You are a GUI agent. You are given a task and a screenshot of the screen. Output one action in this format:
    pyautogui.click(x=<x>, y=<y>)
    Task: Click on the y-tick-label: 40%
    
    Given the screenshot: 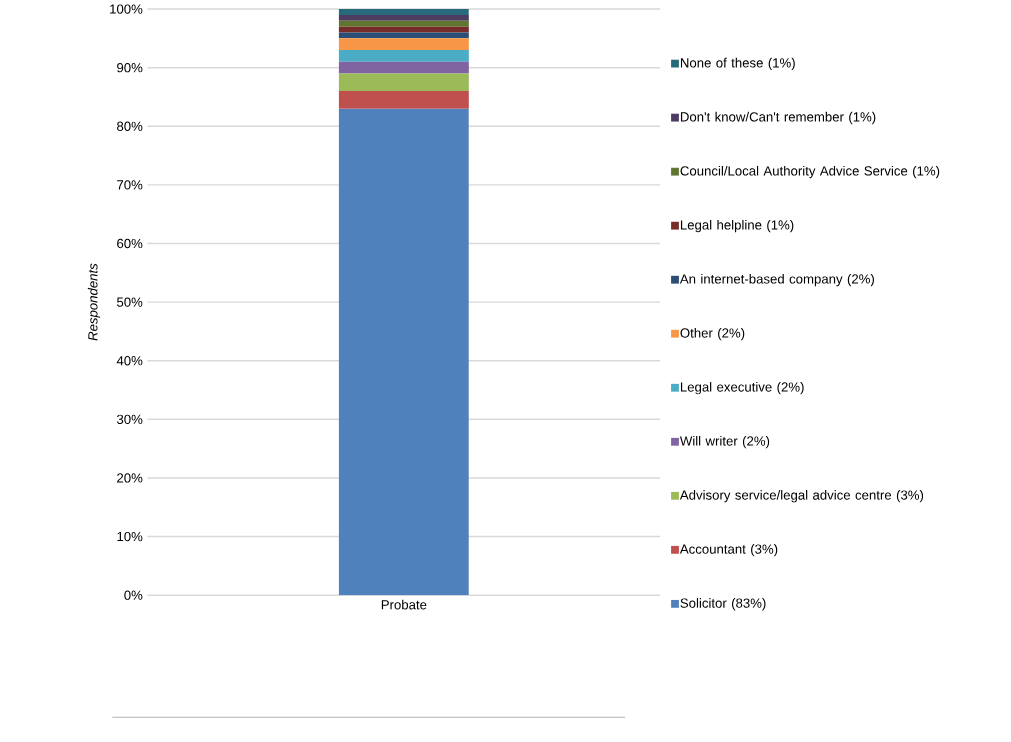 What is the action you would take?
    pyautogui.click(x=129, y=361)
    